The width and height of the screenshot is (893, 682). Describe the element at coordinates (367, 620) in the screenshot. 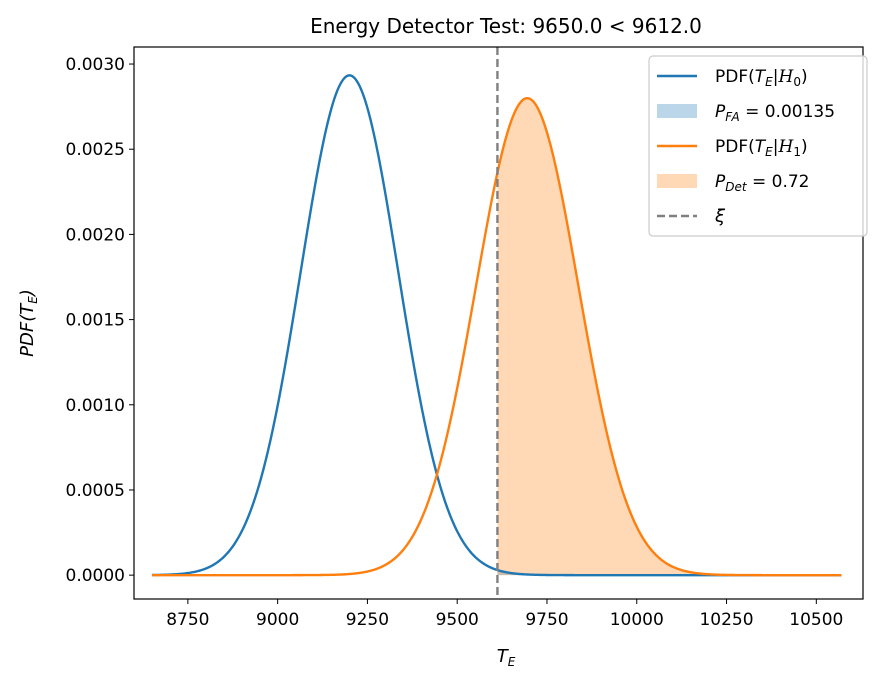

I see `x-tick-label: 9250` at that location.